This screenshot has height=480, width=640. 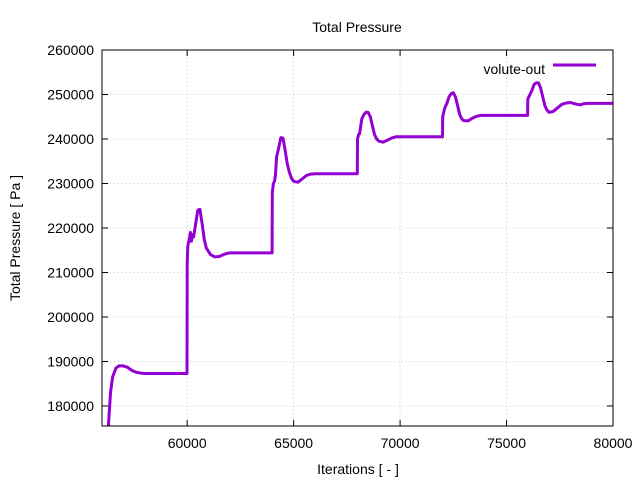 I want to click on x-tick-labels: 60000 65000 70000 75000 80000, so click(x=400, y=443).